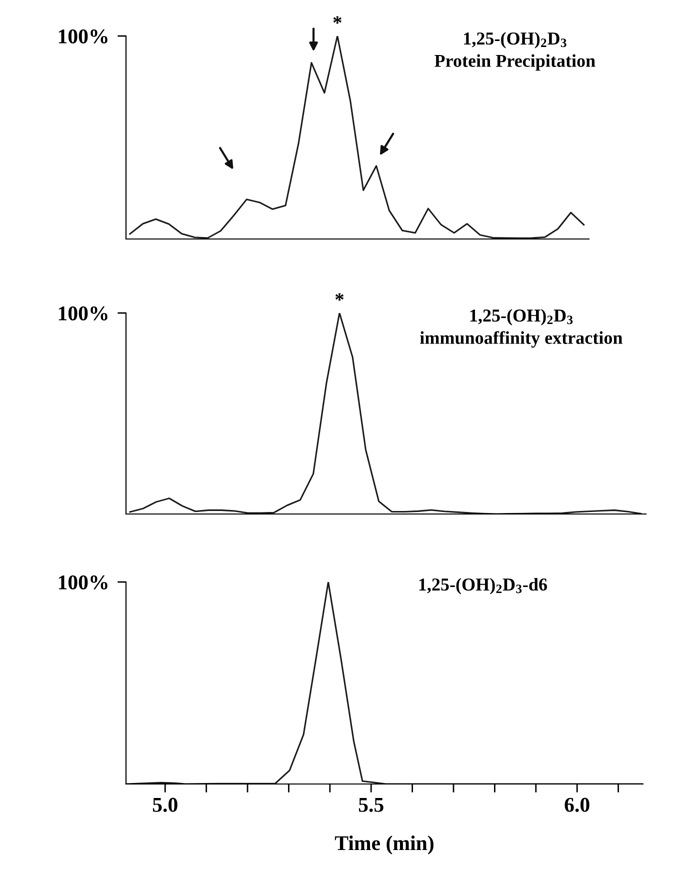  Describe the element at coordinates (384, 845) in the screenshot. I see `x-axis-title: Time (min)` at that location.